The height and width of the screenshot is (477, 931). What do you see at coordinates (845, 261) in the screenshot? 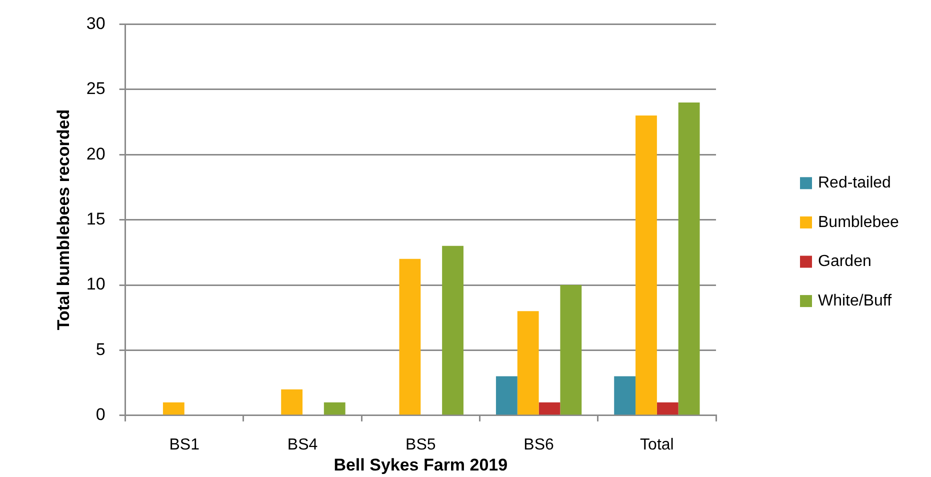
I see `legend-label: Garden` at bounding box center [845, 261].